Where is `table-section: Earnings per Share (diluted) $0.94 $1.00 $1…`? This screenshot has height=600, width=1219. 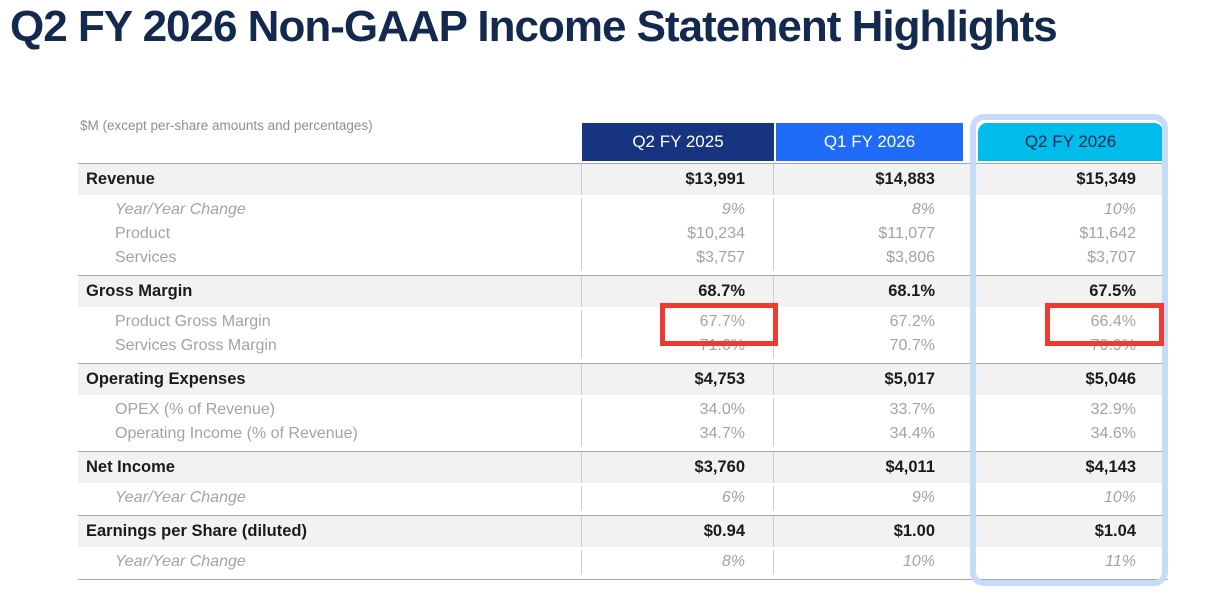 table-section: Earnings per Share (diluted) $0.94 $1.00 $1… is located at coordinates (623, 547).